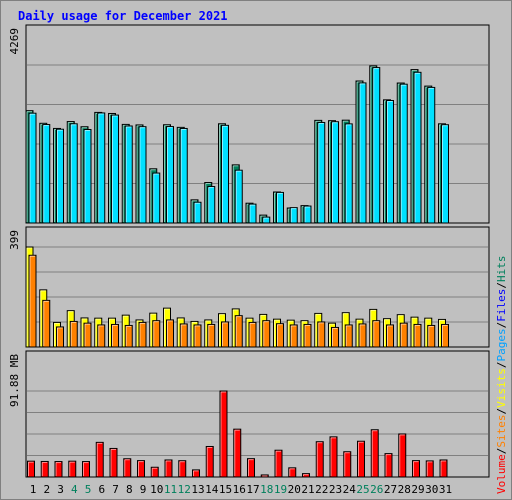 Image resolution: width=512 pixels, height=500 pixels. Describe the element at coordinates (14, 240) in the screenshot. I see `panel-2-ymax-label: 399` at that location.